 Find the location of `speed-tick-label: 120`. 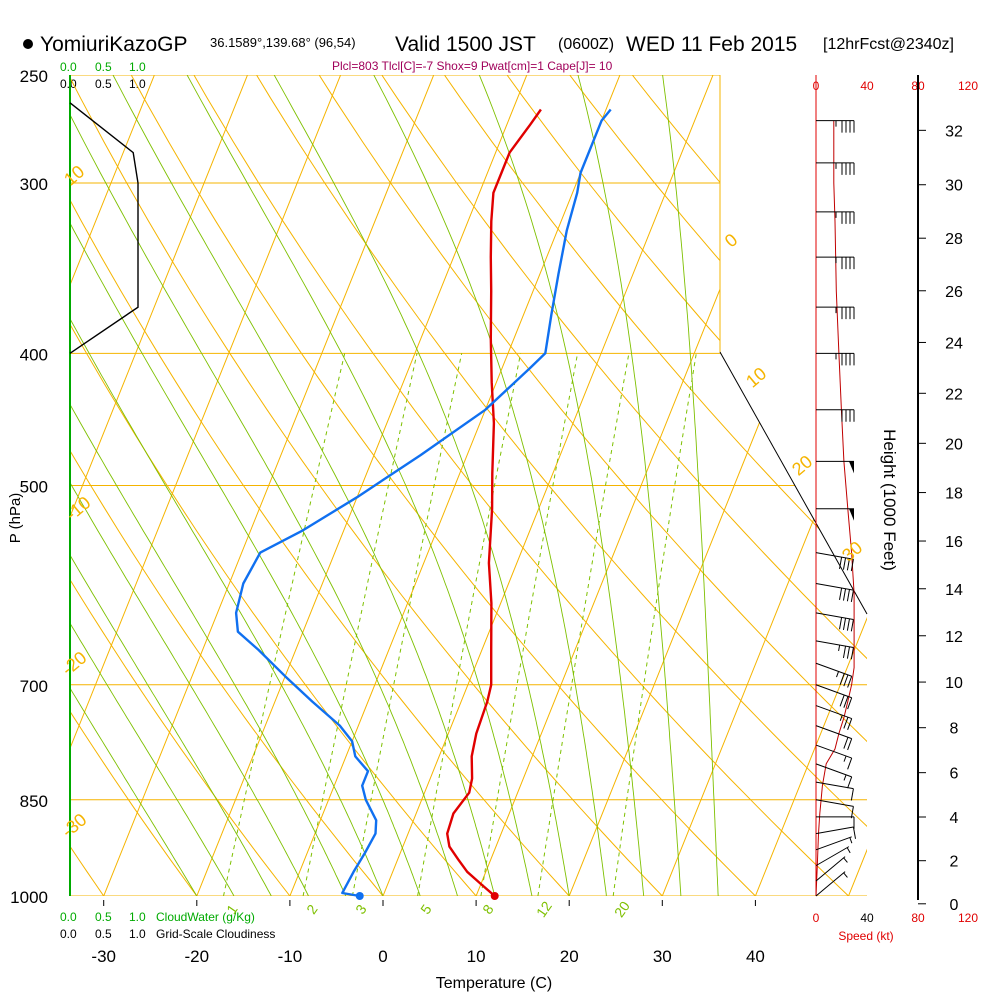

speed-tick-label: 120 is located at coordinates (968, 918).